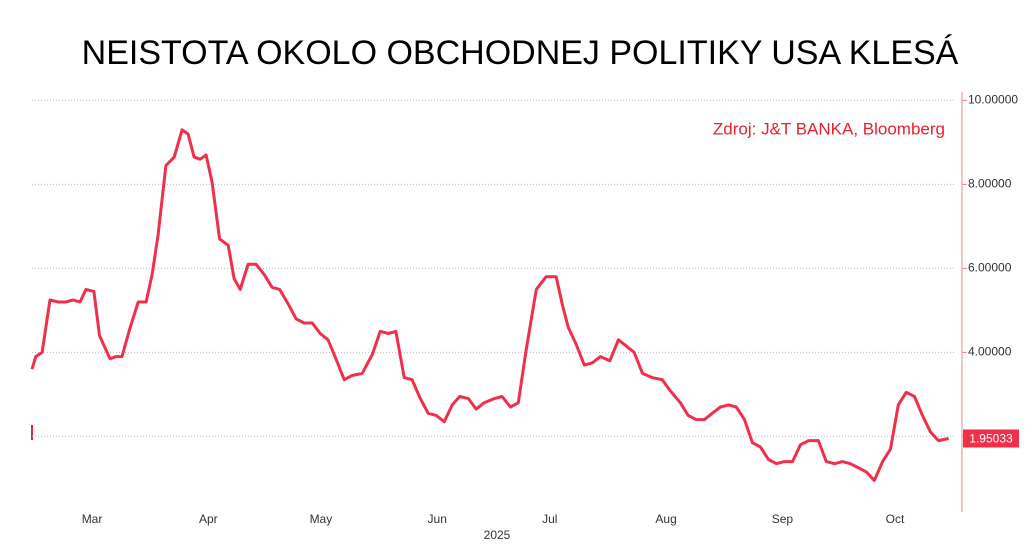 This screenshot has height=544, width=1033. Describe the element at coordinates (437, 519) in the screenshot. I see `x-tick-label: Jun` at that location.